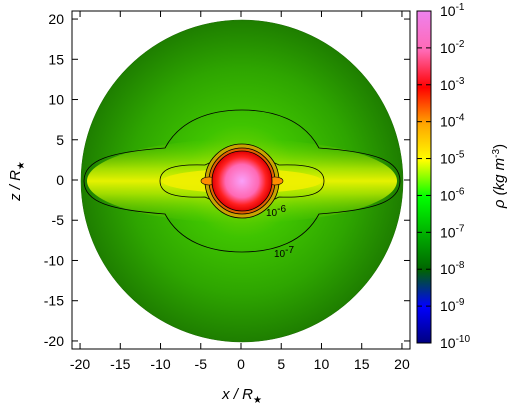  What do you see at coordinates (56, 19) in the screenshot?
I see `y-tick-label: 20` at bounding box center [56, 19].